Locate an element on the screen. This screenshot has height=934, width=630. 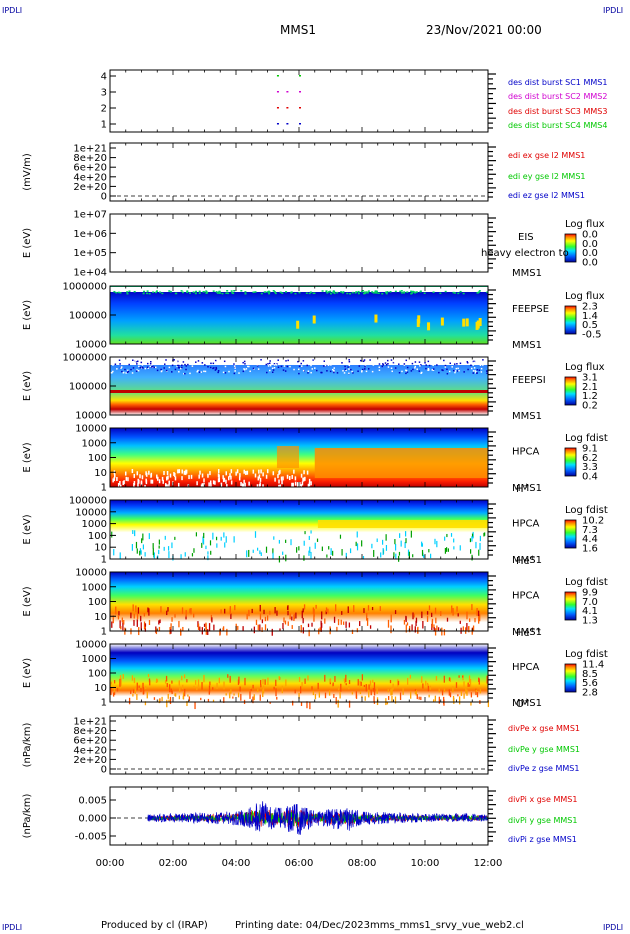
panel-frame-dist is located at coordinates (299, 101).